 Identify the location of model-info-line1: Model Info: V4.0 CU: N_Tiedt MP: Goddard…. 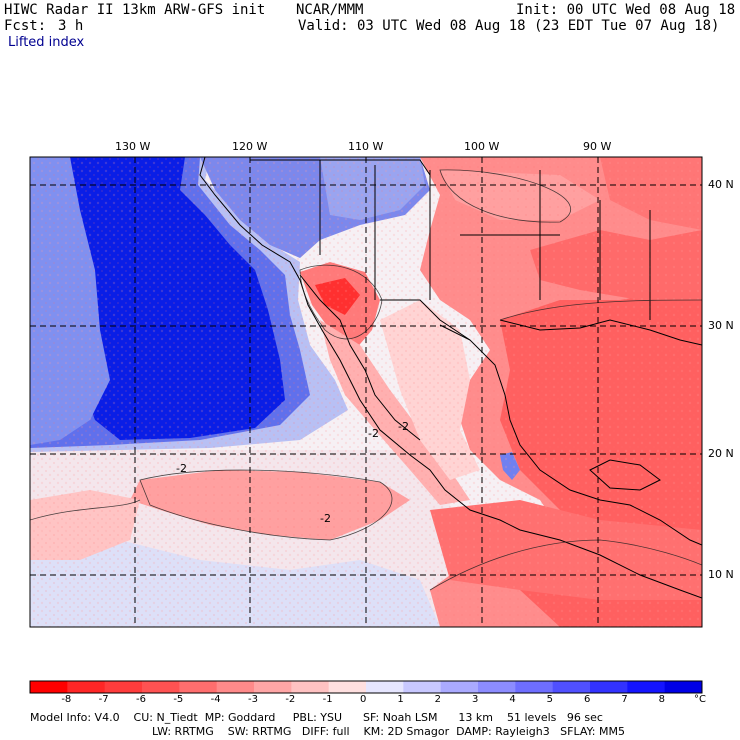
(316, 717).